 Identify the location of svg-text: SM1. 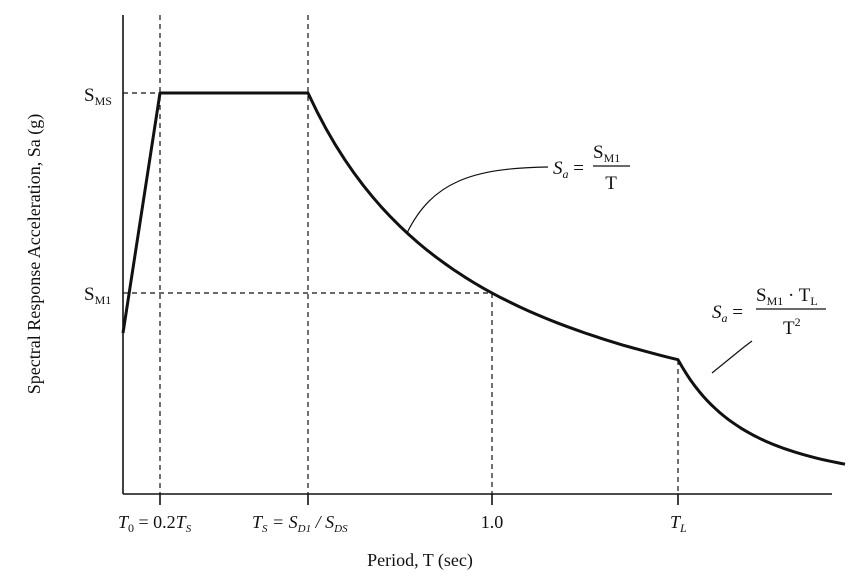
(606, 153).